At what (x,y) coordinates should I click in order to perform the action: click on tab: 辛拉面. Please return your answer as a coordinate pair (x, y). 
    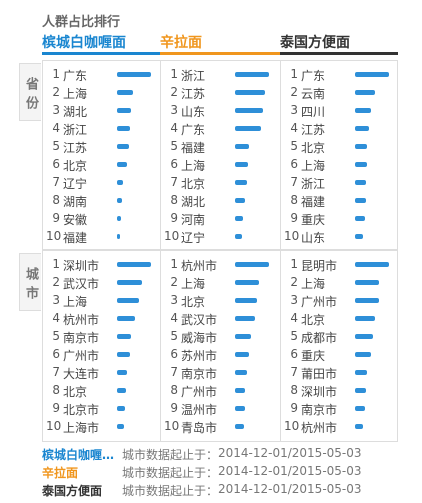
    Looking at the image, I should click on (181, 43).